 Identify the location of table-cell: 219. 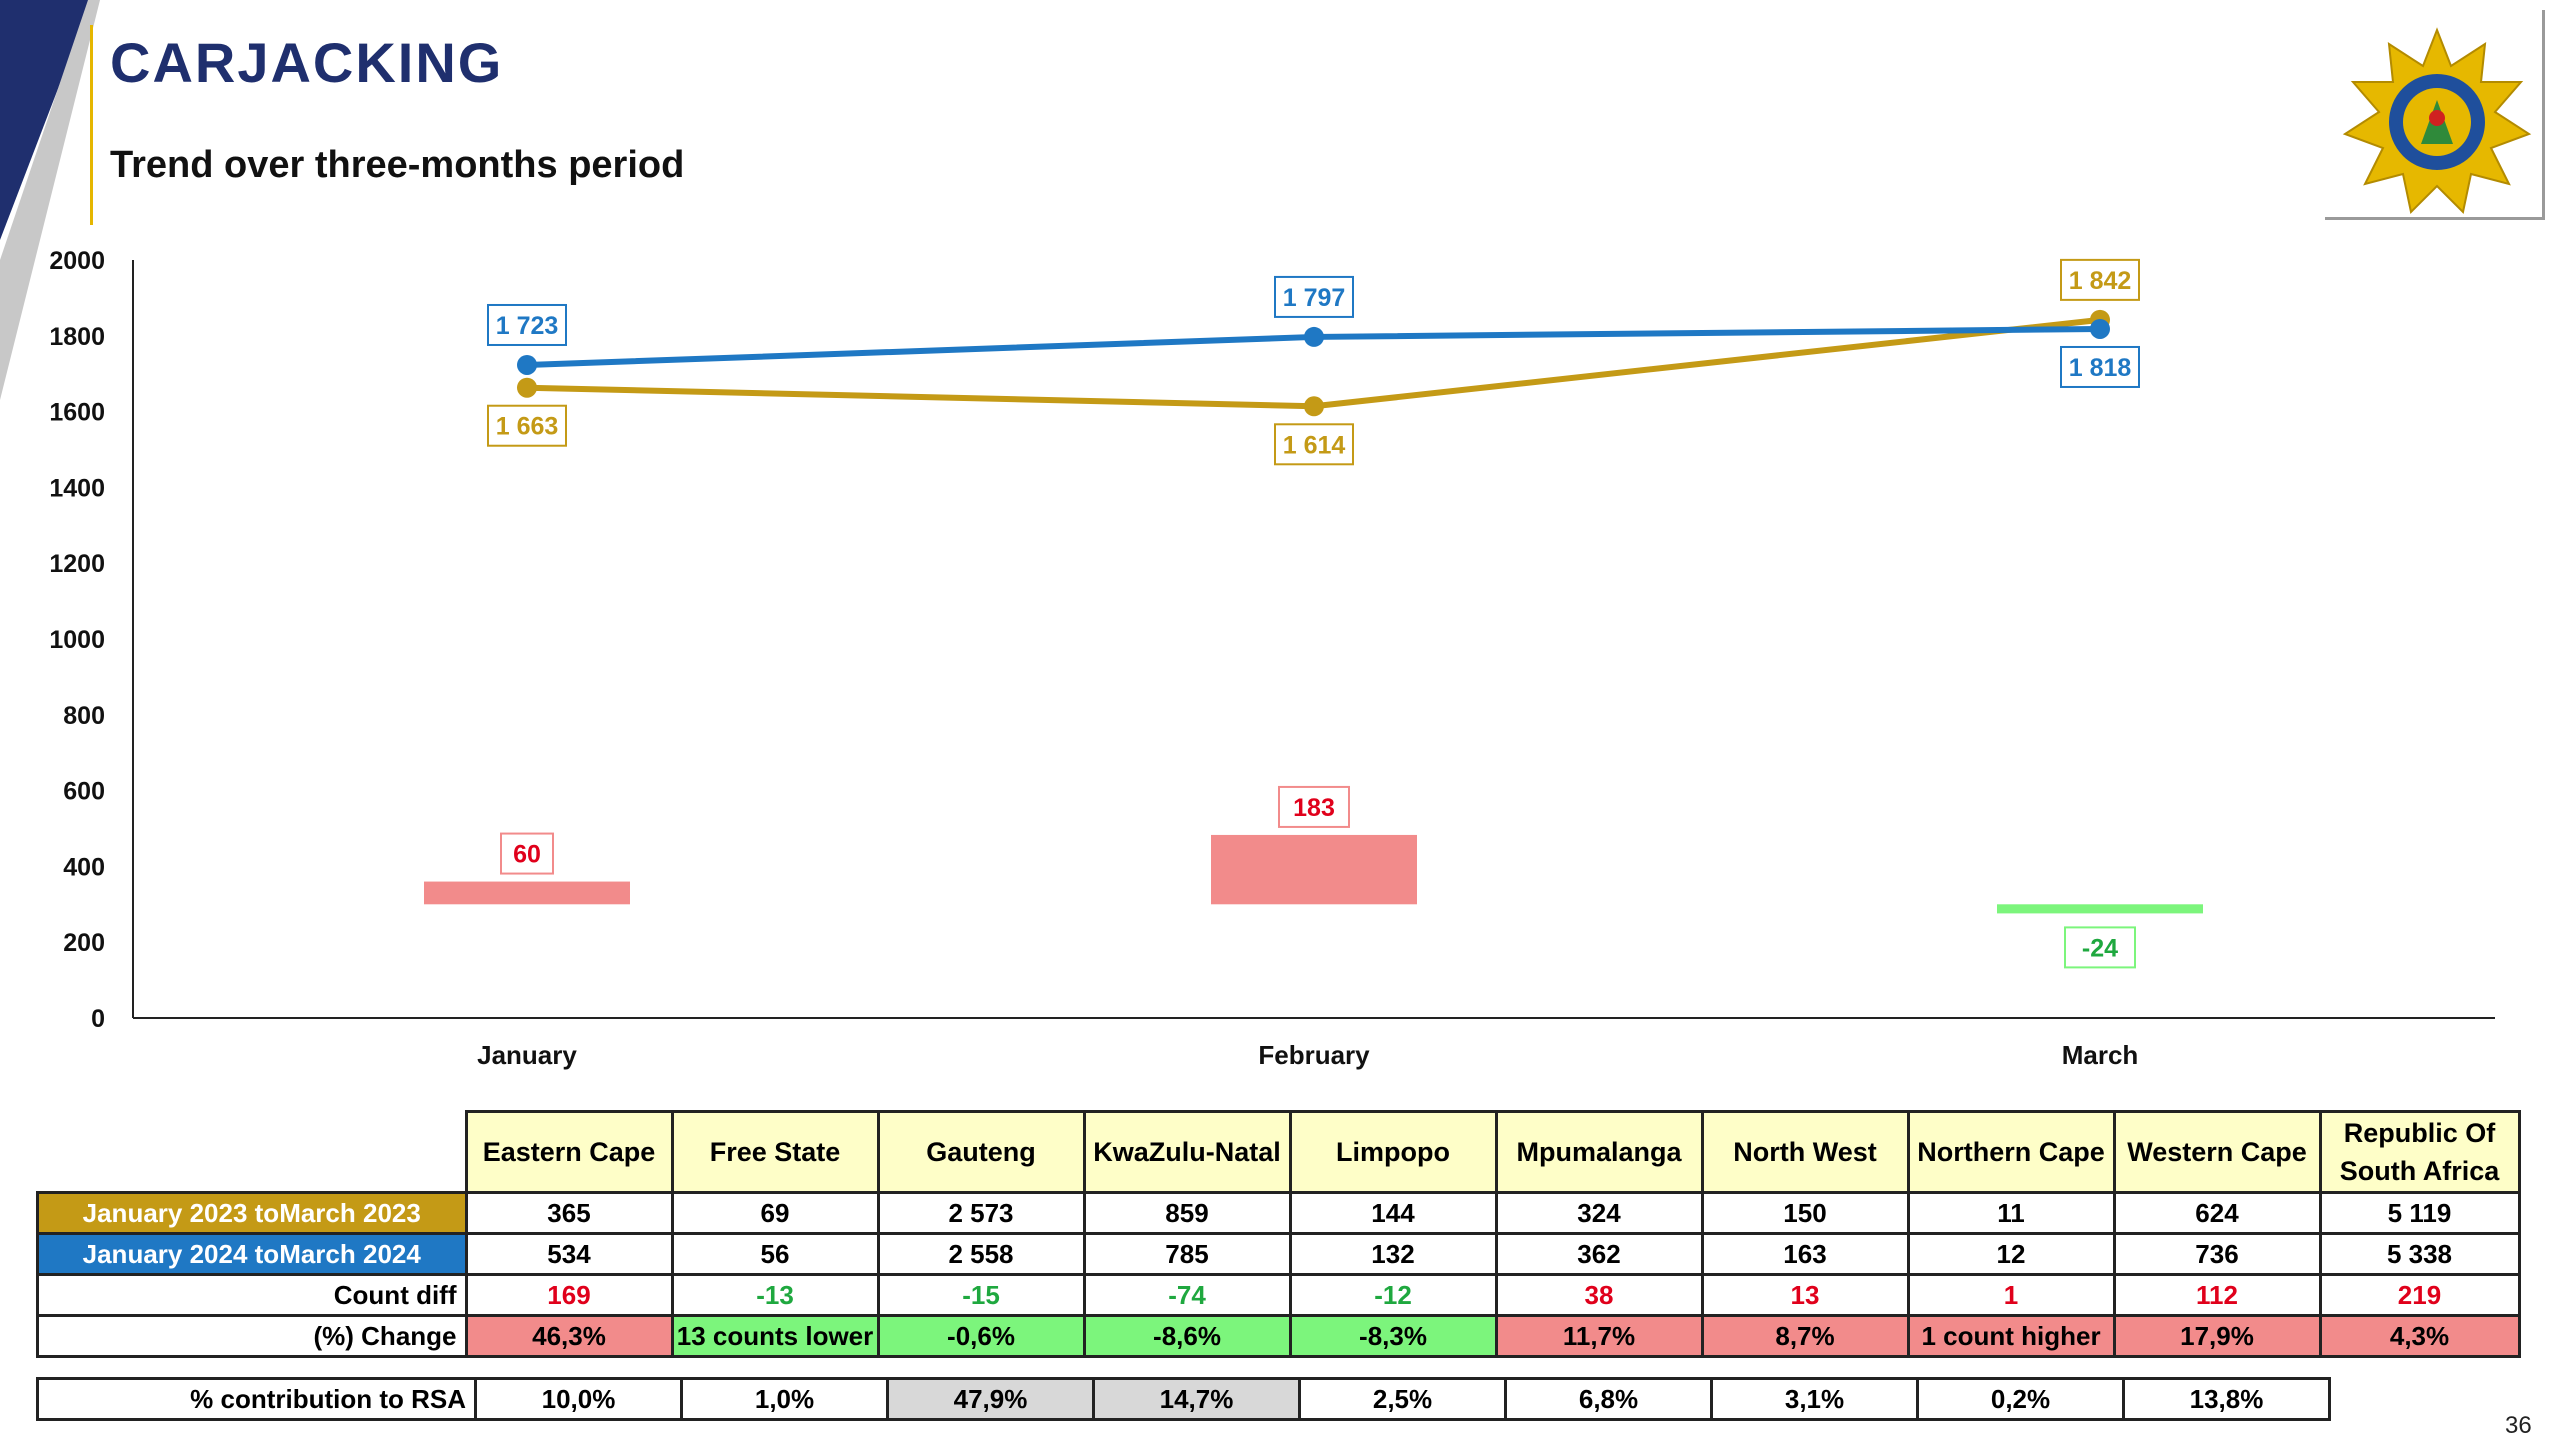
(2419, 1295).